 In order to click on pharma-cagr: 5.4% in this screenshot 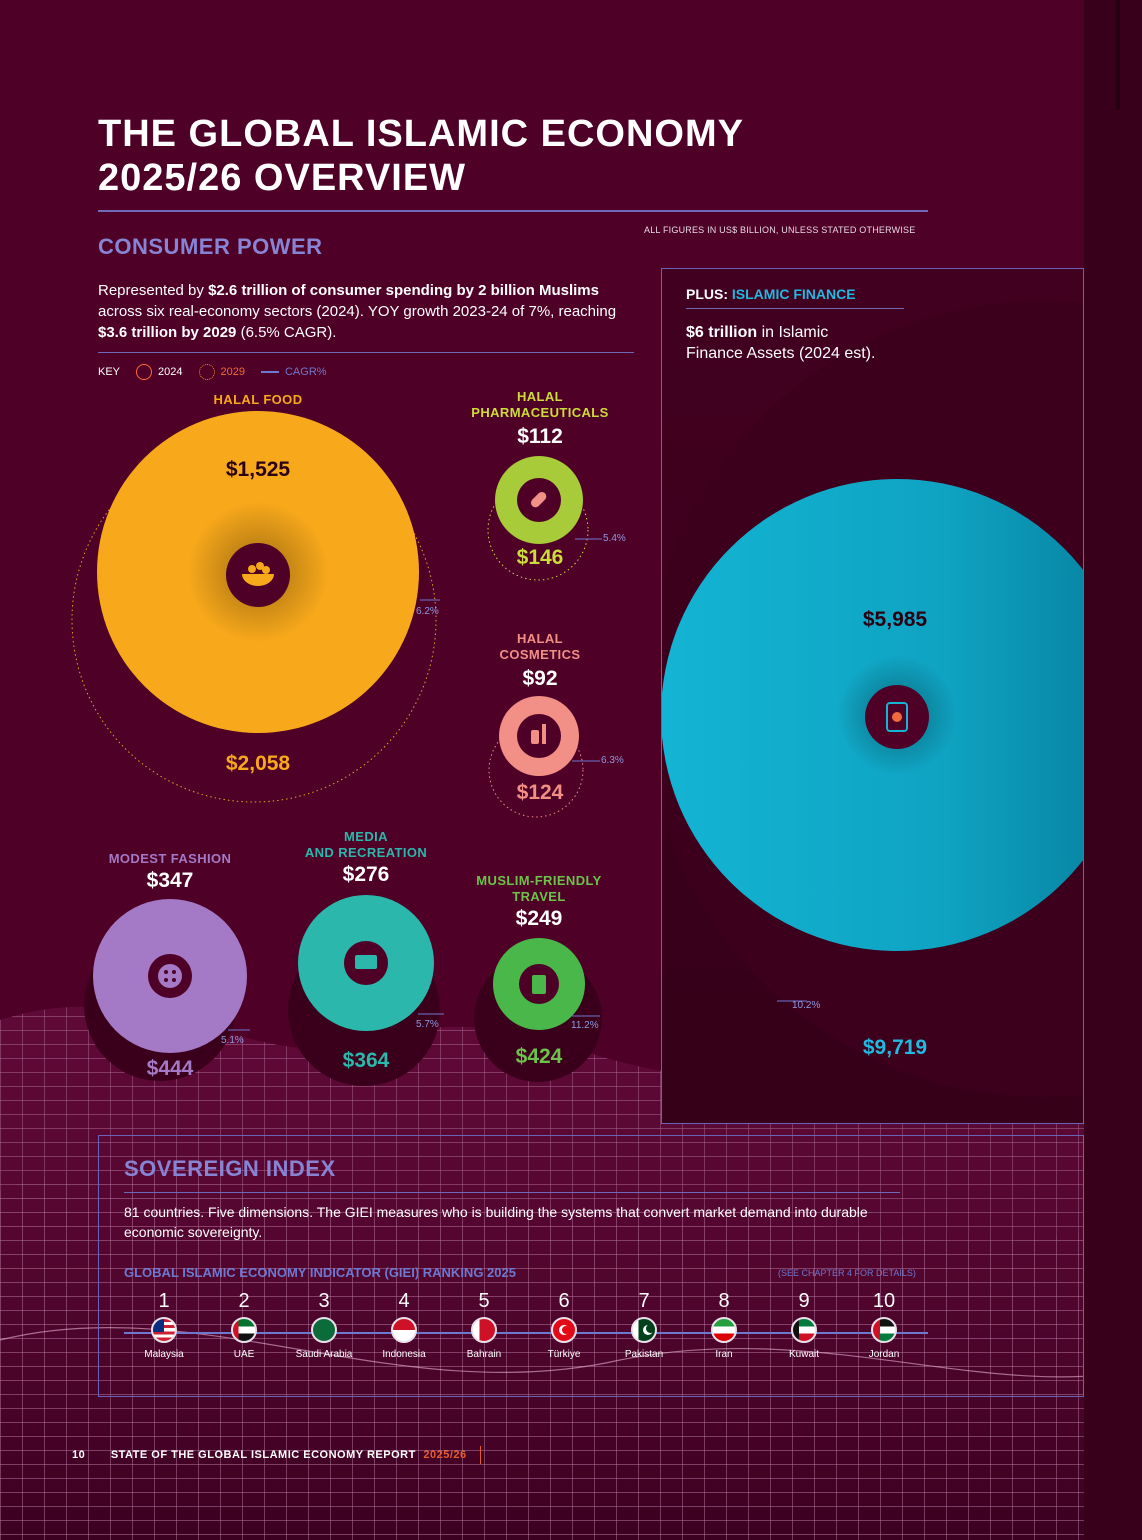, I will do `click(614, 538)`.